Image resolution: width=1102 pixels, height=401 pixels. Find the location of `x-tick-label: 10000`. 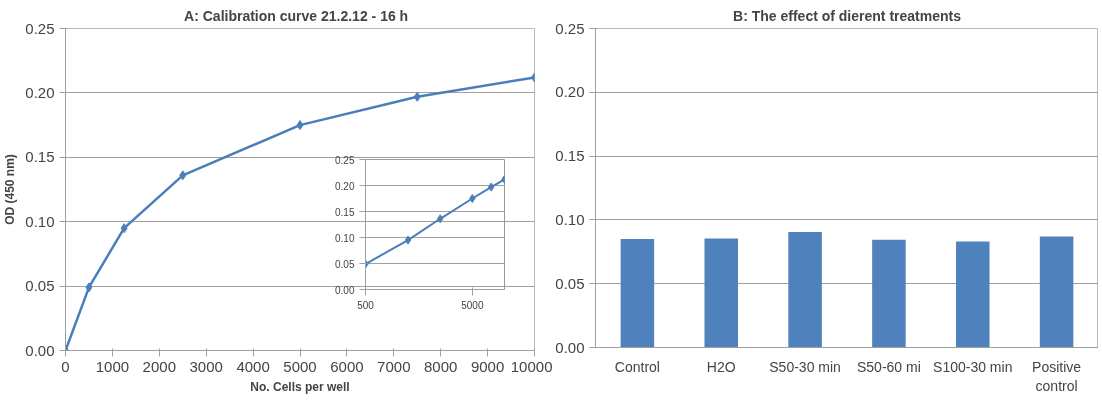

x-tick-label: 10000 is located at coordinates (531, 366).